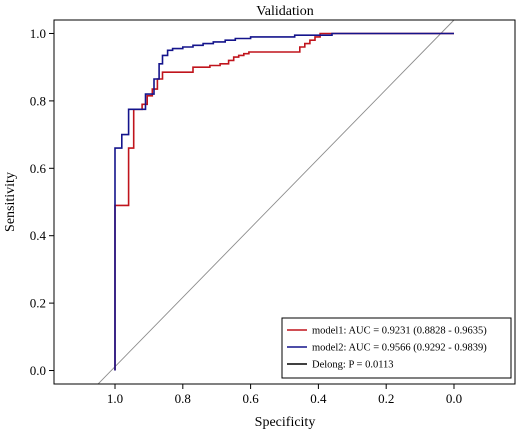 This screenshot has height=432, width=519. Describe the element at coordinates (454, 398) in the screenshot. I see `x-tick-label: 0.0` at that location.